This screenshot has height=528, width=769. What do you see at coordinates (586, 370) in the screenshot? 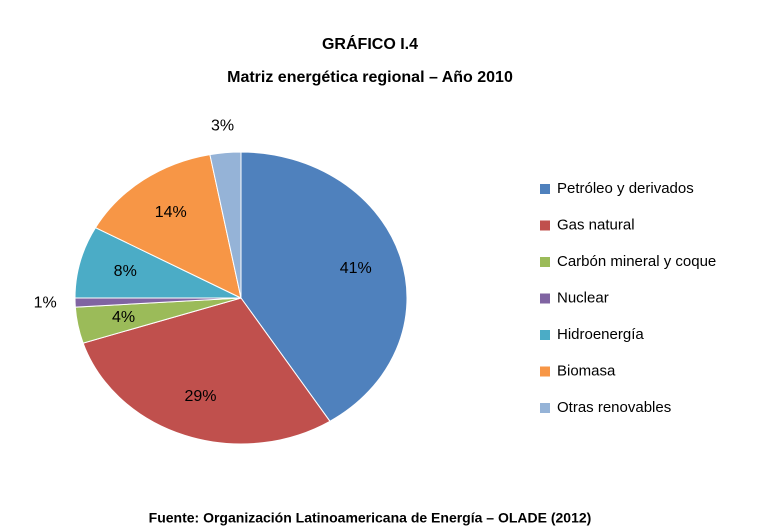
I see `legend-label: Biomasa` at bounding box center [586, 370].